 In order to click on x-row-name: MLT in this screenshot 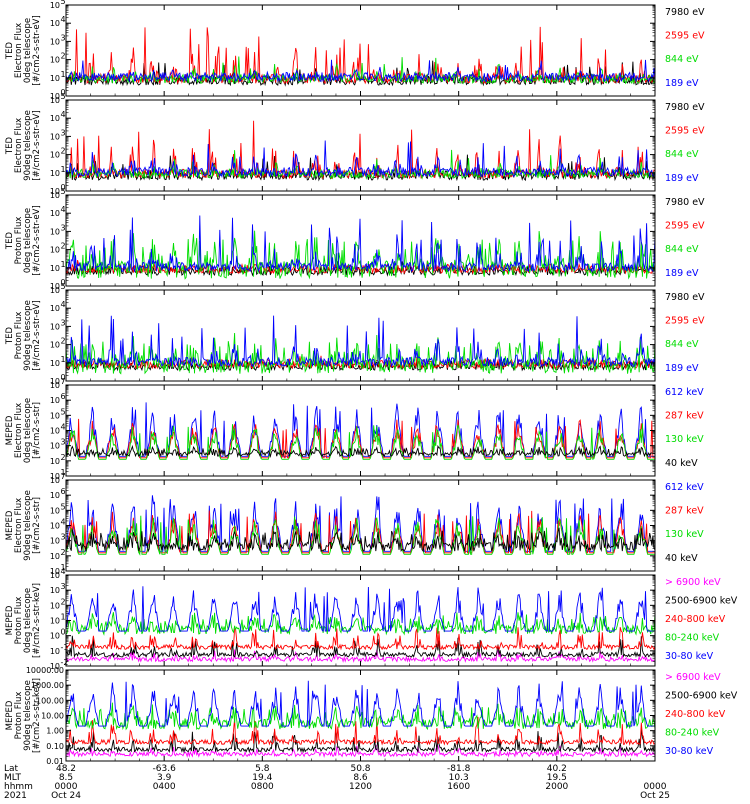, I will do `click(13, 778)`.